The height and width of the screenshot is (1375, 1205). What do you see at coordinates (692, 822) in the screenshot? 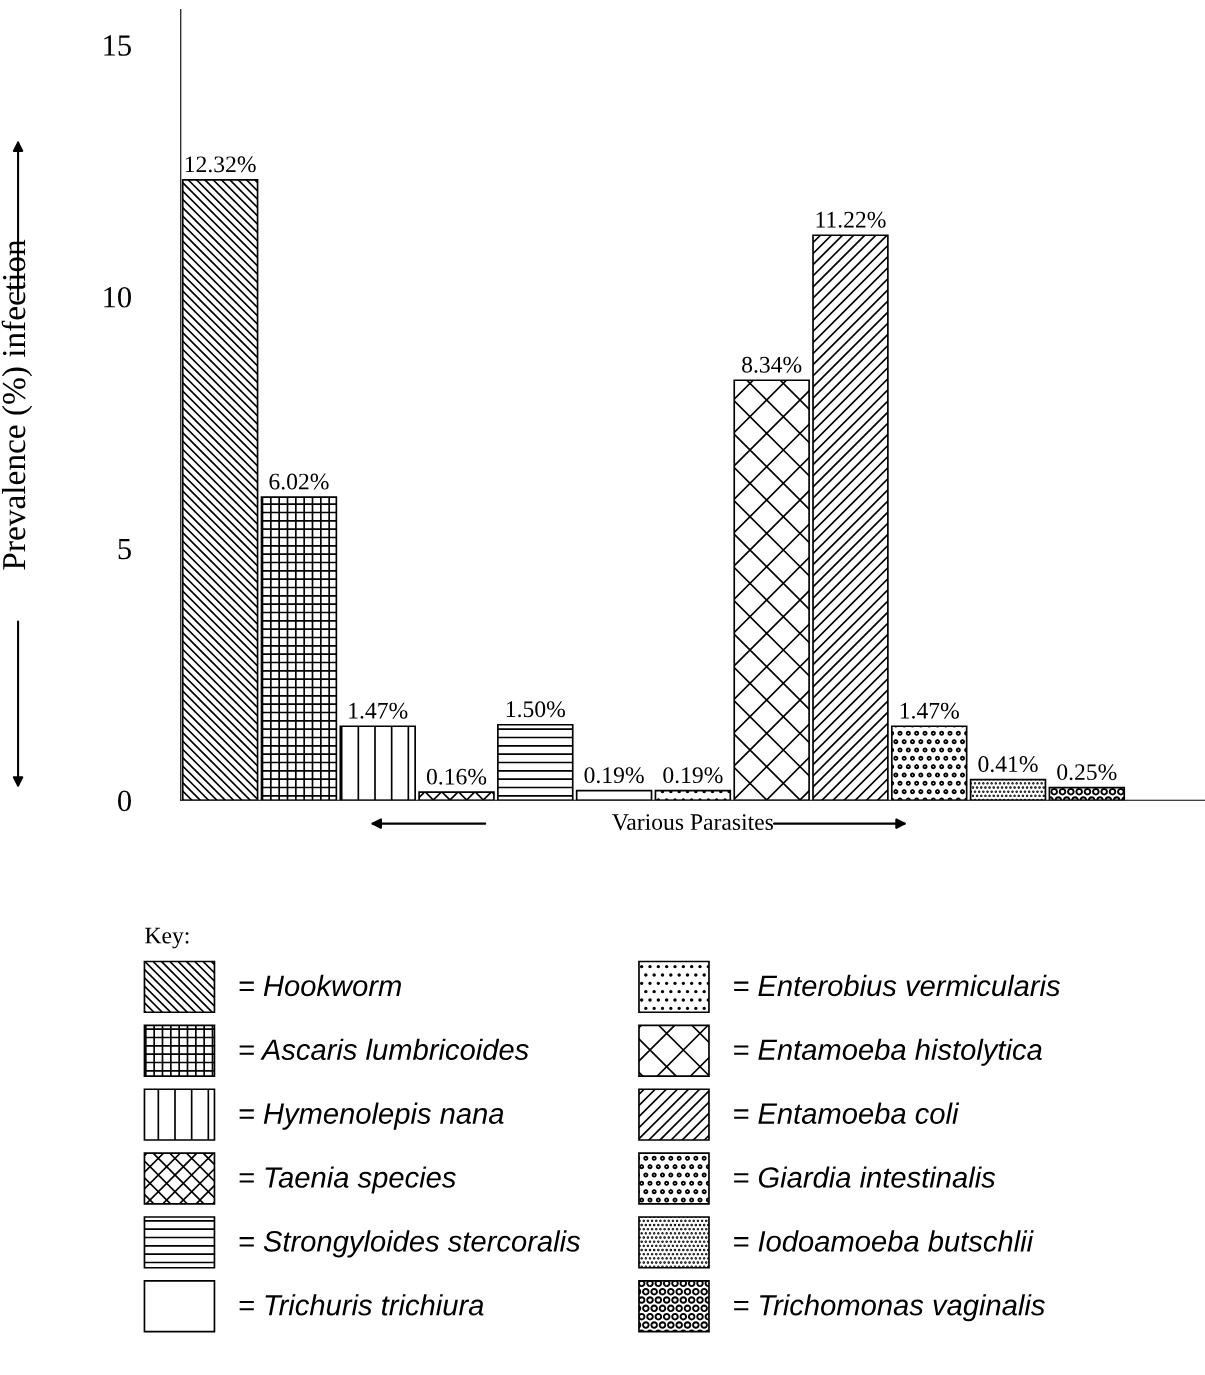
I see `x-axis-title: Various Parasites` at bounding box center [692, 822].